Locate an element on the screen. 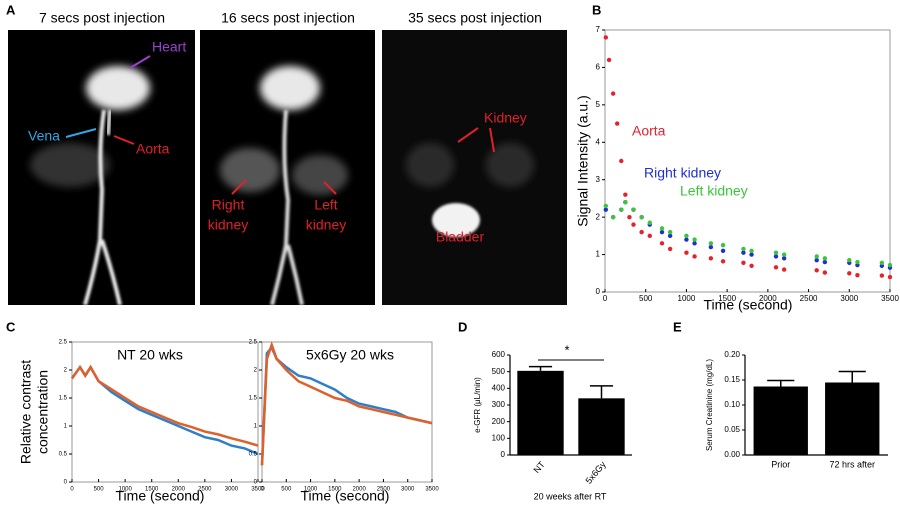 The height and width of the screenshot is (512, 900). y-axis-label: Serum Creatinine (mg/dL) is located at coordinates (709, 405).